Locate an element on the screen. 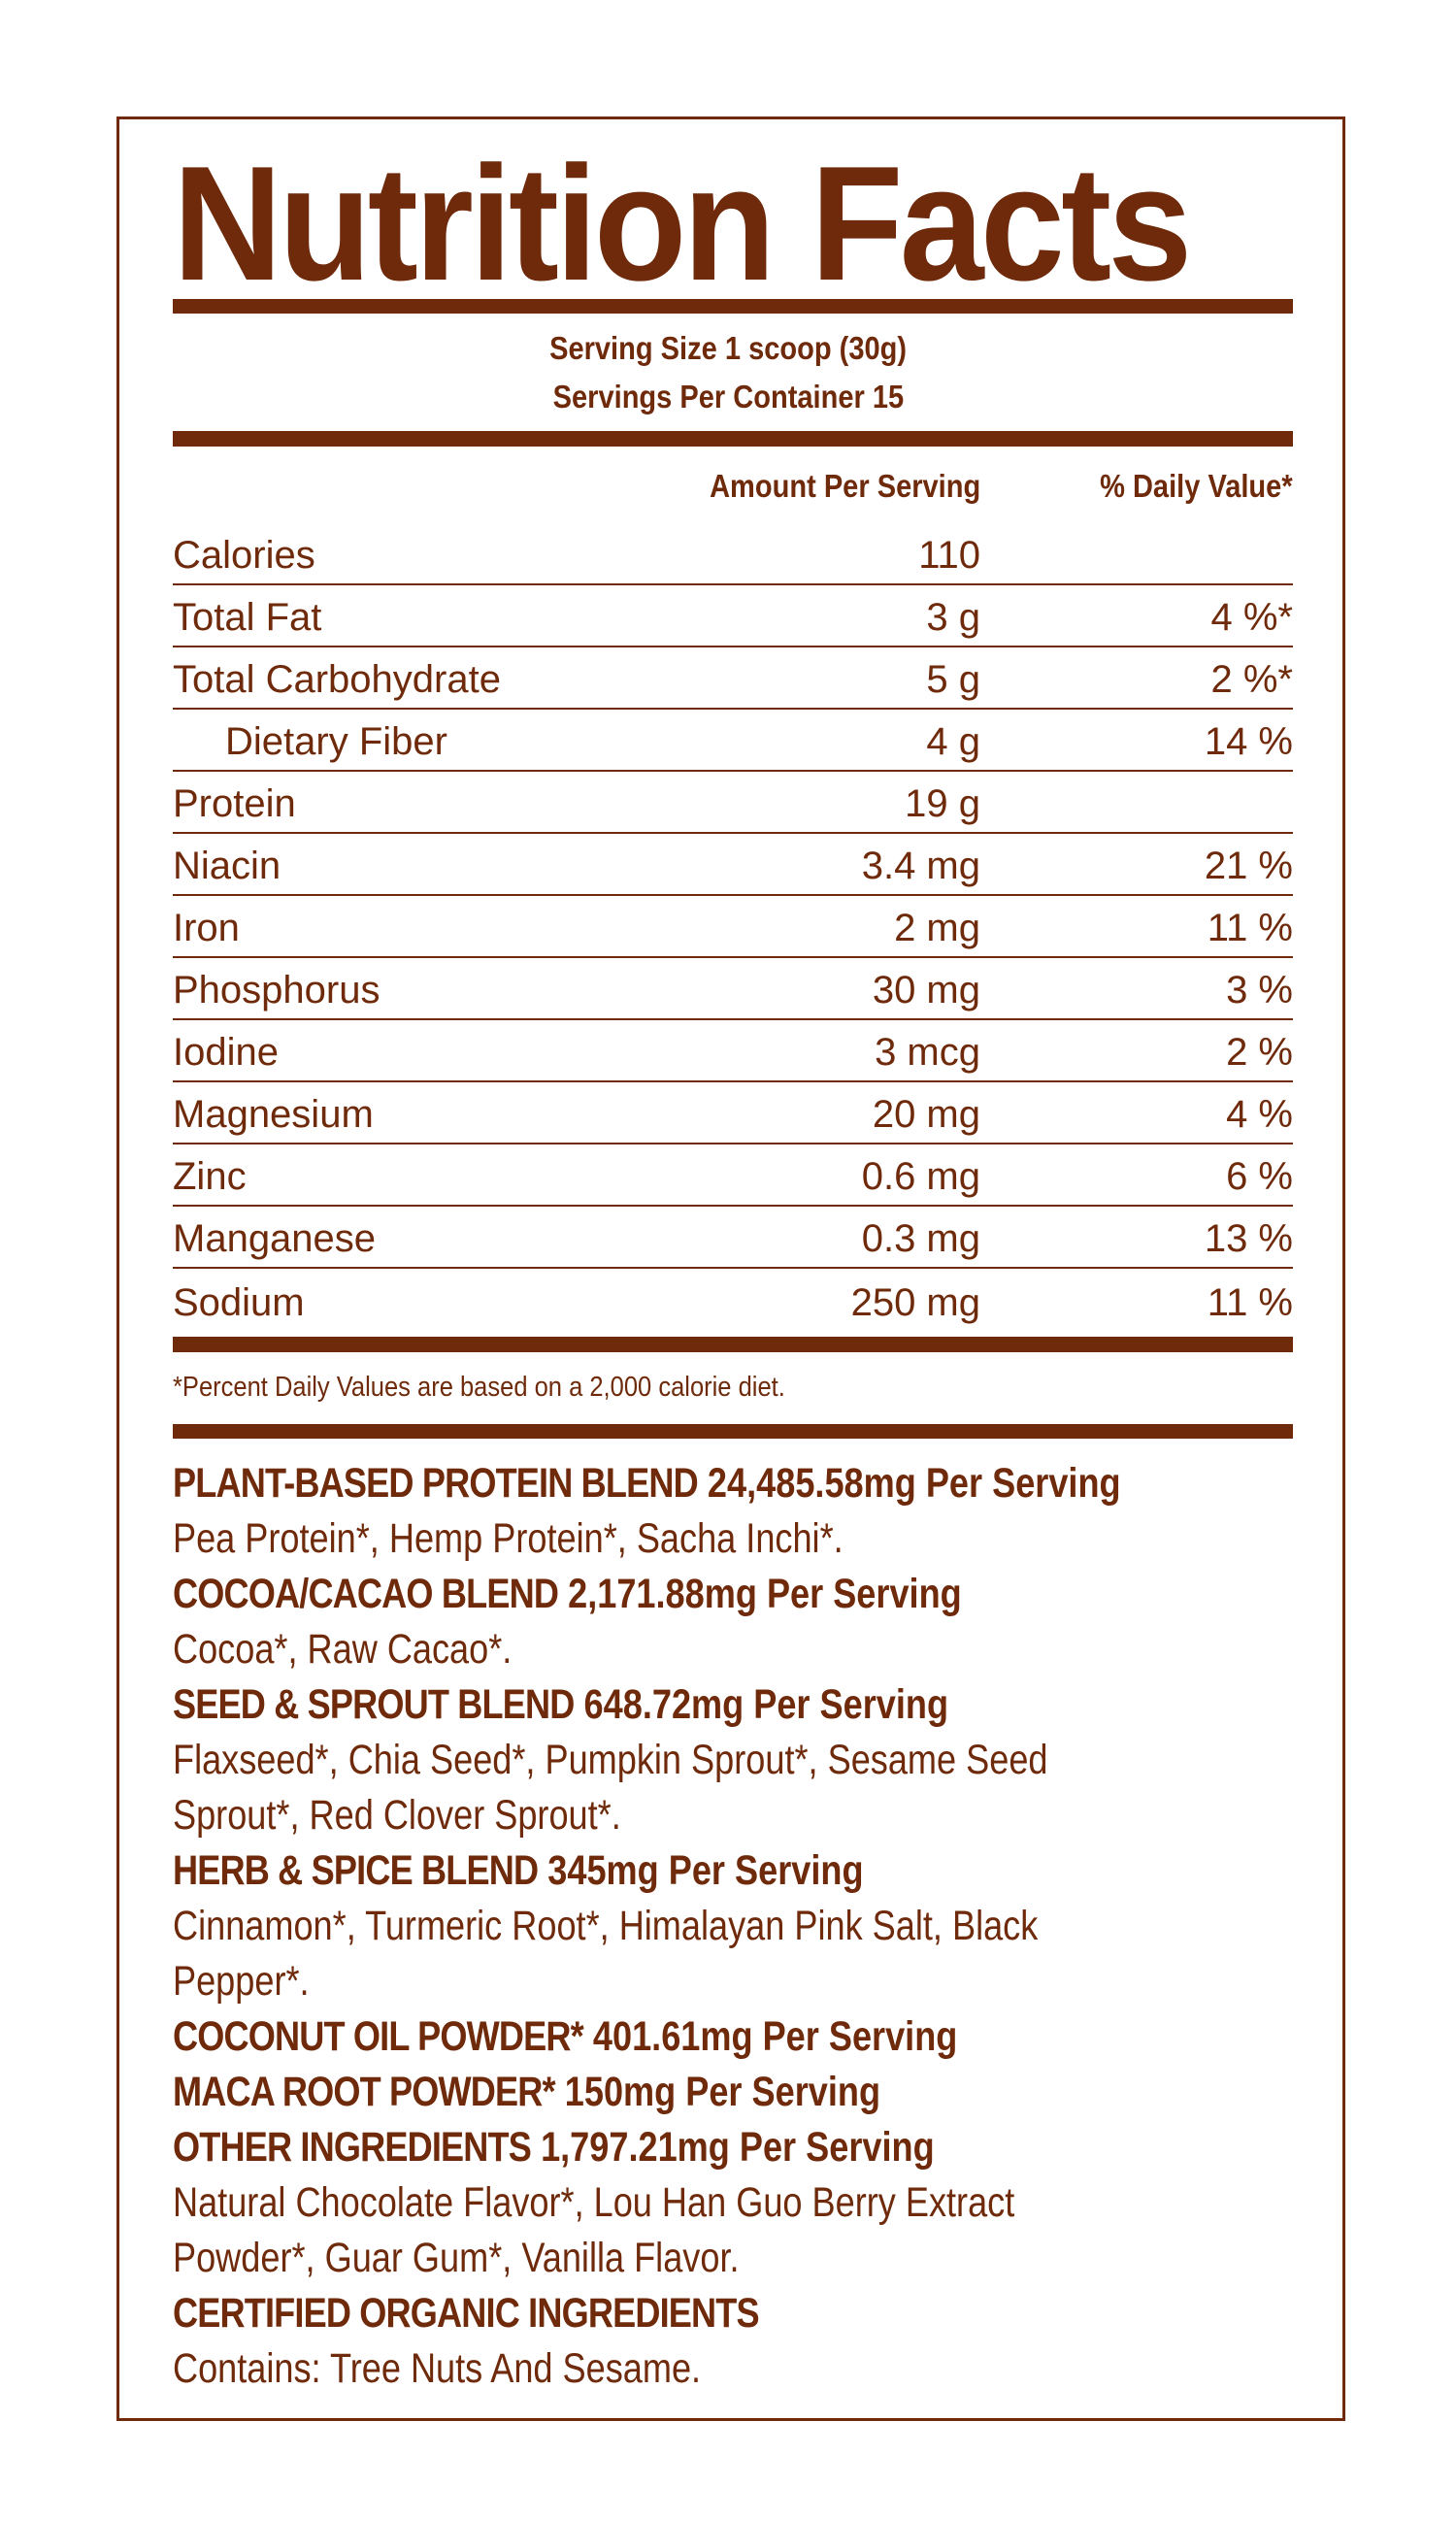 This screenshot has width=1456, height=2521. ingredient-text: Pepper*. is located at coordinates (241, 1982).